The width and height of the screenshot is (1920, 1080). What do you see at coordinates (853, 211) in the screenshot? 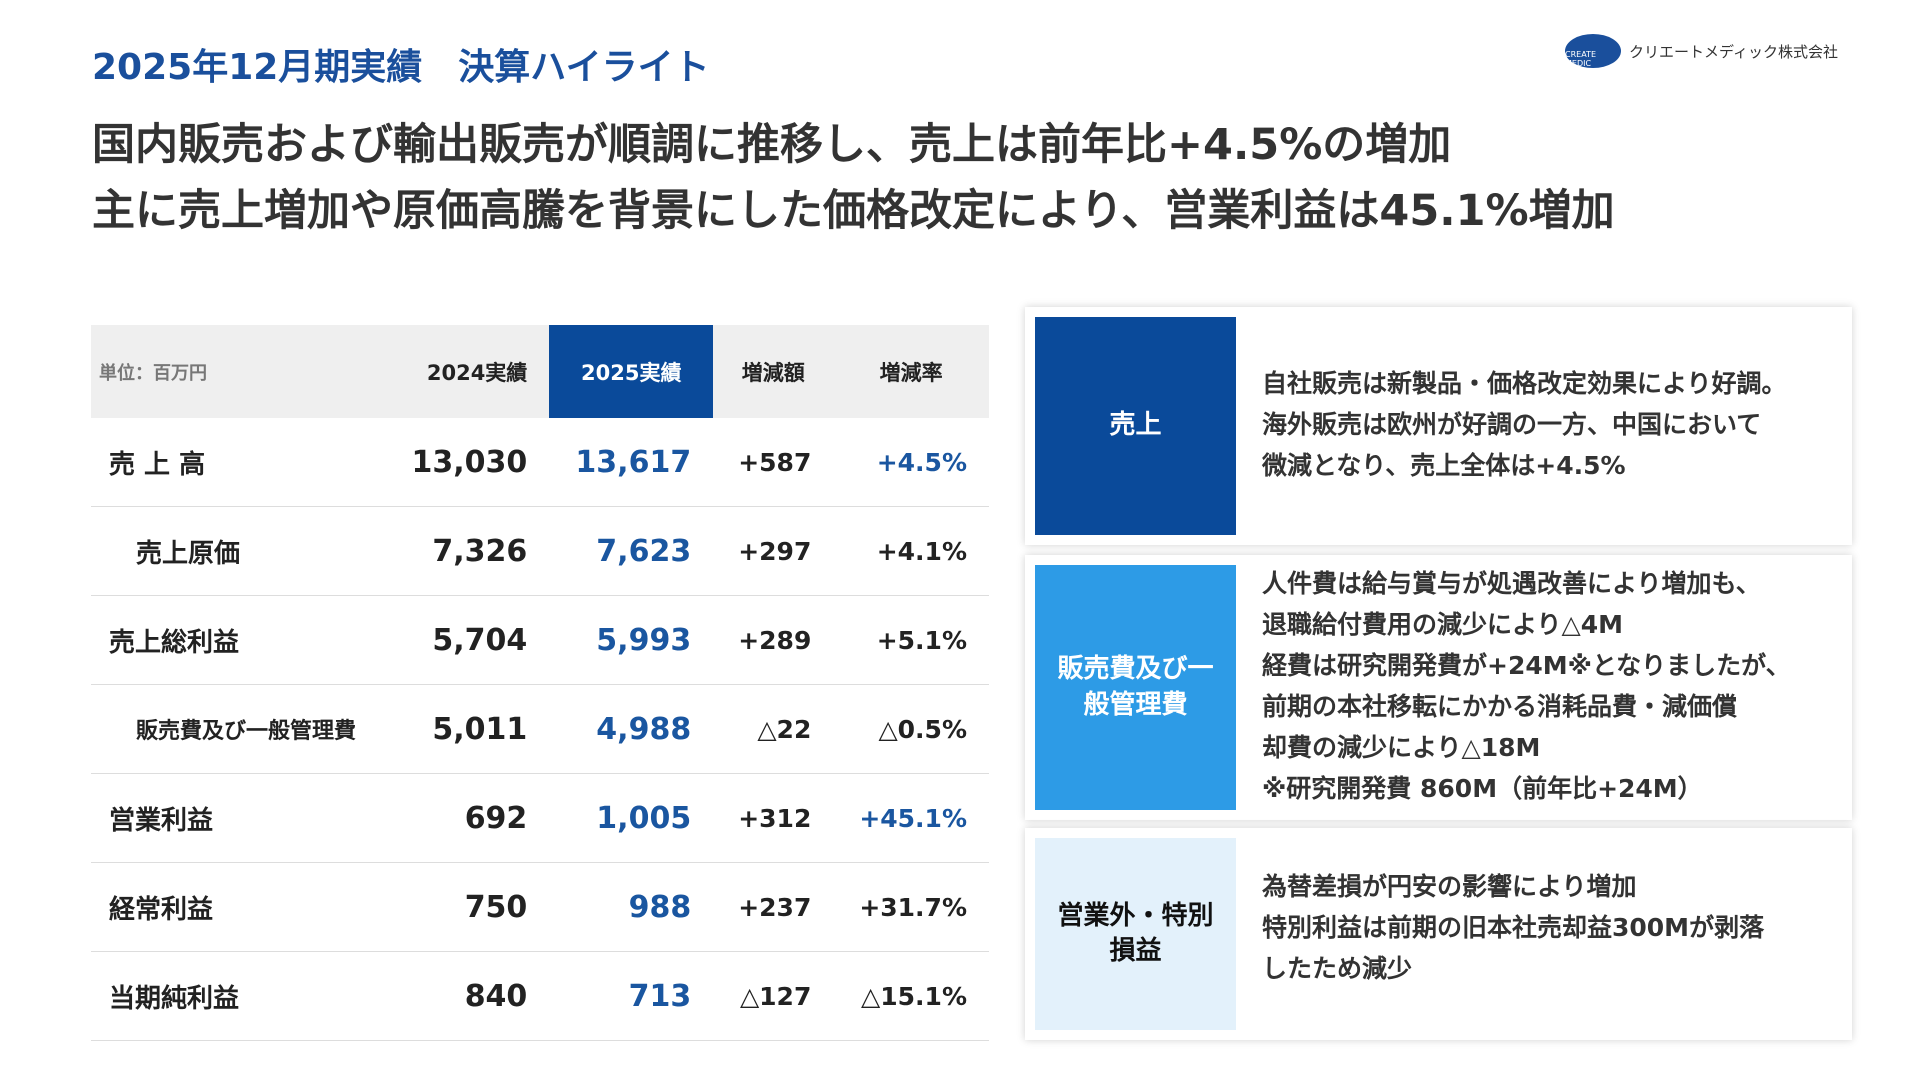
I see `headline: 主に売上増加や原価高騰を背景にした価格改定により、営業利益は45.1%増加` at bounding box center [853, 211].